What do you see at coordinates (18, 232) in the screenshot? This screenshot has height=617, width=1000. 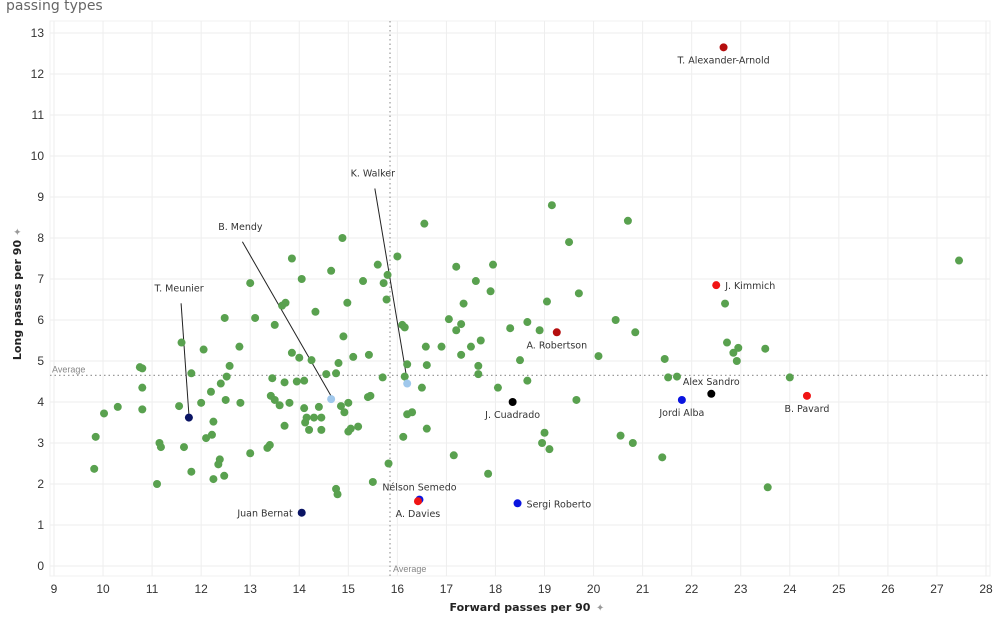 I see `y-axis-pin-icon: ✦` at bounding box center [18, 232].